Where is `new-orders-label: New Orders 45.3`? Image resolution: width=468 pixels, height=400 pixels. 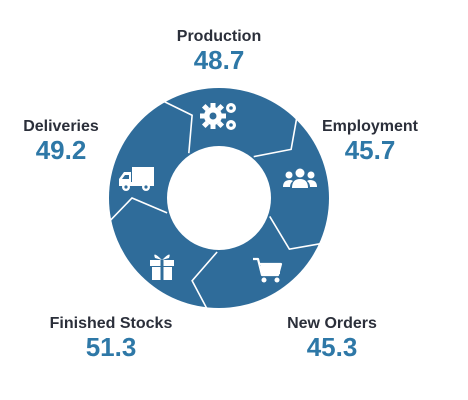 new-orders-label: New Orders 45.3 is located at coordinates (332, 338).